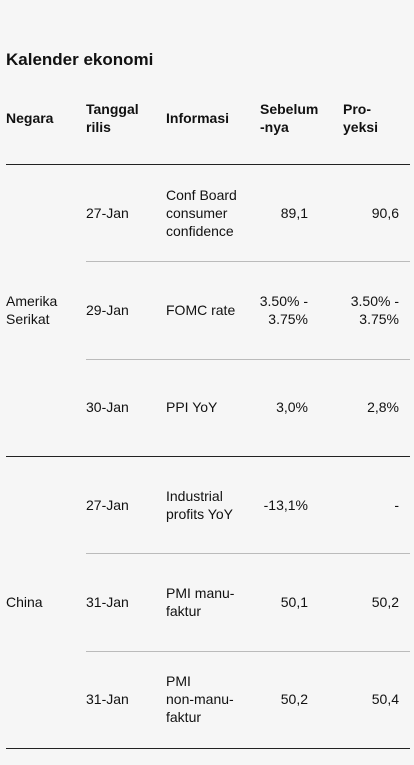 This screenshot has width=414, height=765. I want to click on date: 30-Jan, so click(107, 407).